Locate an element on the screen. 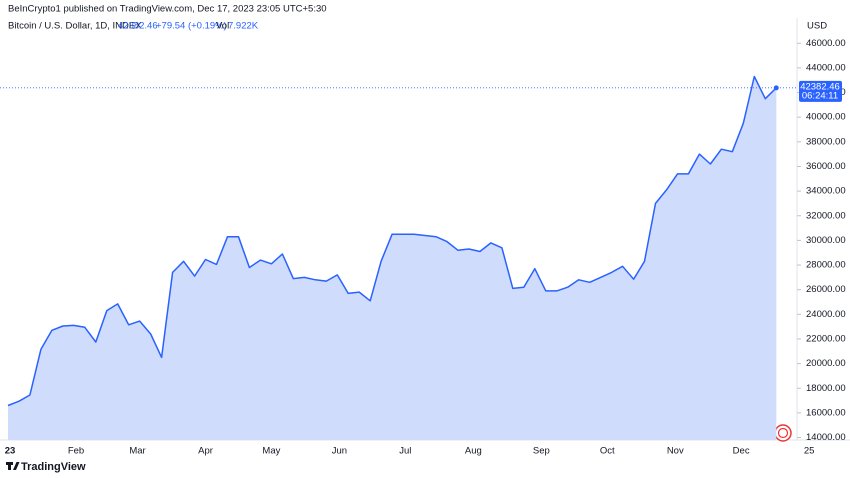  price-tag is located at coordinates (820, 91).